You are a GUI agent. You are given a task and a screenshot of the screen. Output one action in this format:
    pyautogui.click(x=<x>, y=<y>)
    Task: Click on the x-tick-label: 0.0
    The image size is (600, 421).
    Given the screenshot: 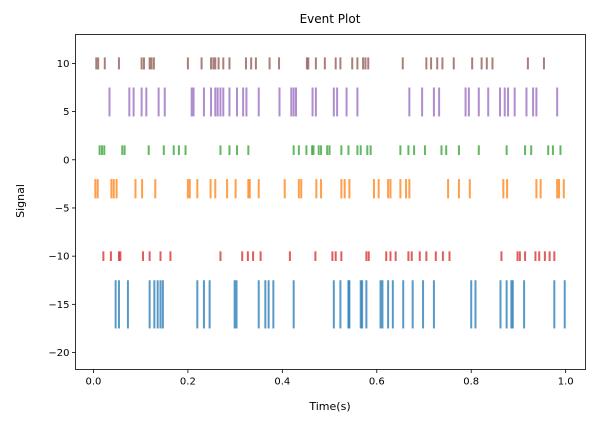 What is the action you would take?
    pyautogui.click(x=93, y=382)
    